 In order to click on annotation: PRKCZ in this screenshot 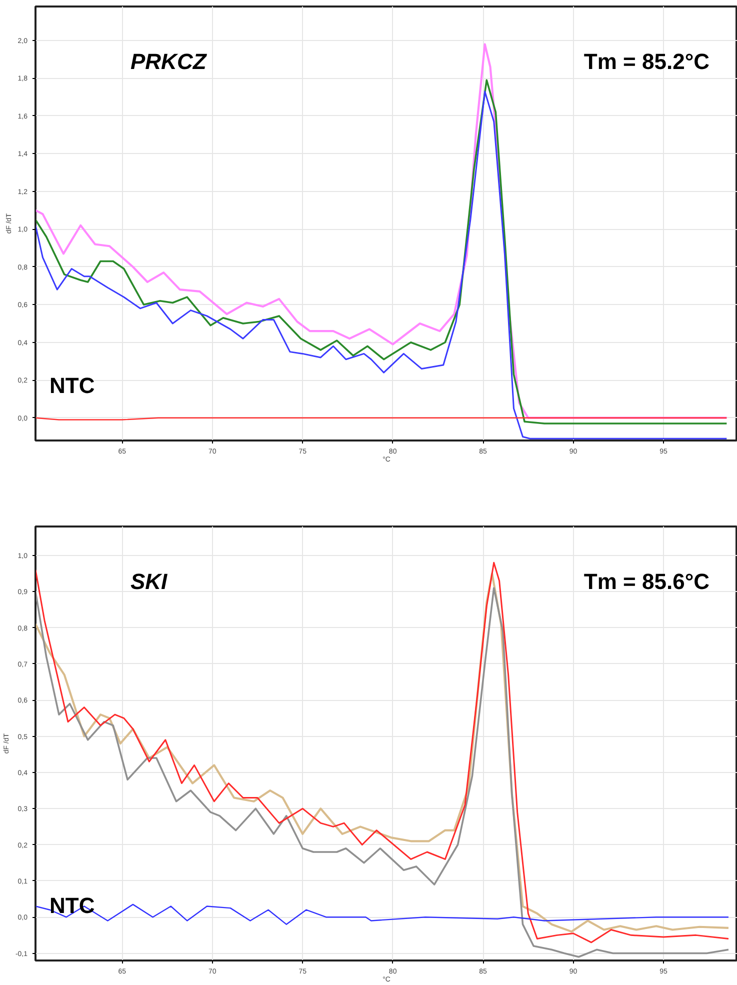, I will do `click(169, 61)`.